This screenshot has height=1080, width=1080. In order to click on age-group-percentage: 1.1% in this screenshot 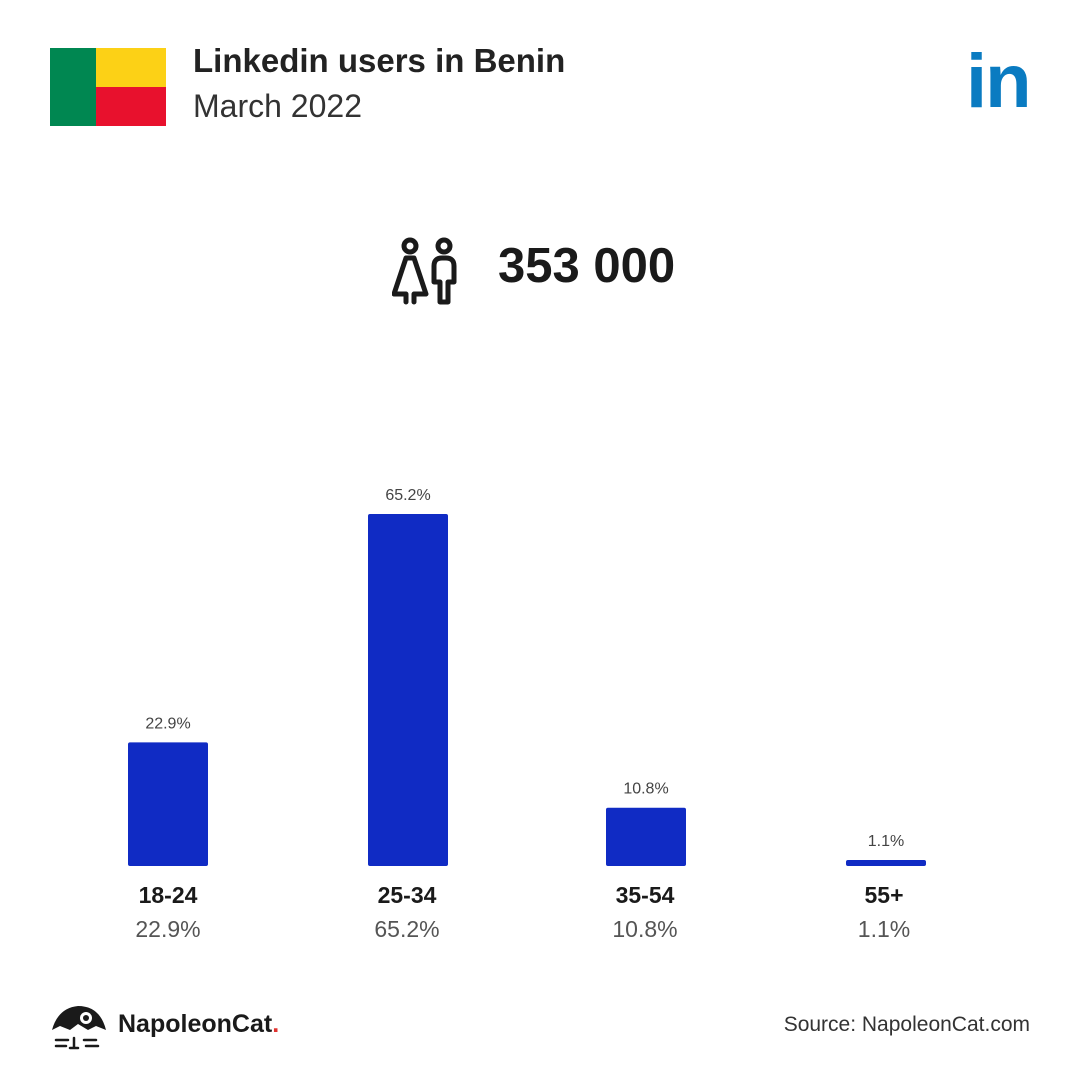, I will do `click(884, 929)`.